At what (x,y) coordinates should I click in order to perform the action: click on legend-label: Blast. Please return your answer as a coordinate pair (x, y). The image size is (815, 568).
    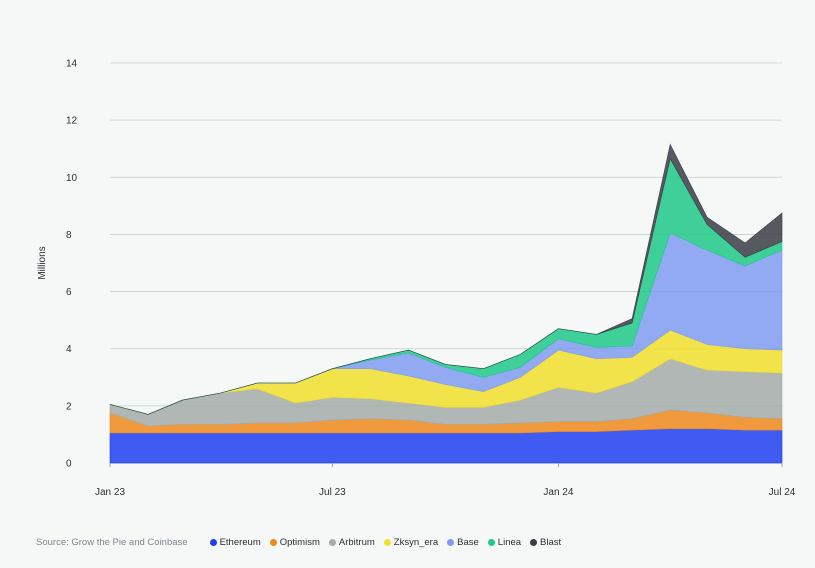
    Looking at the image, I should click on (551, 542).